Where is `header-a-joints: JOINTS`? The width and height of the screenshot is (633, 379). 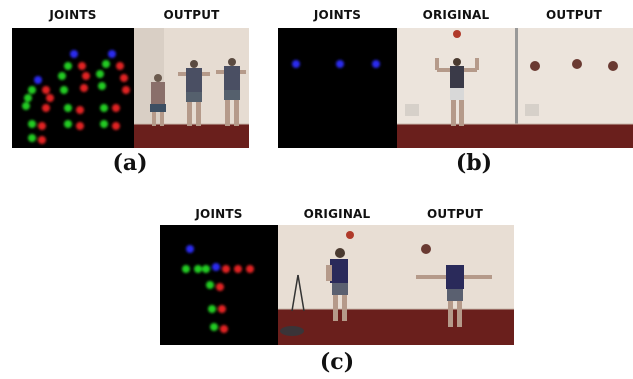 header-a-joints: JOINTS is located at coordinates (73, 15).